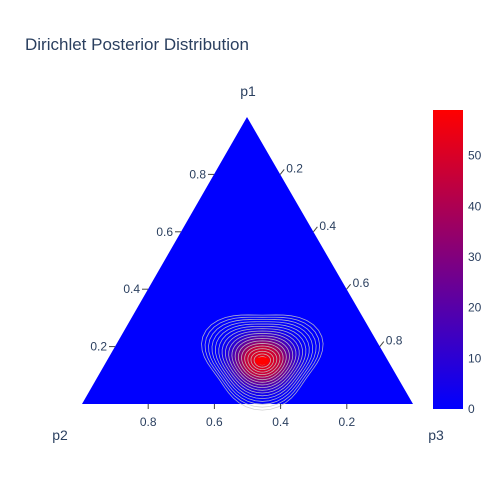  Describe the element at coordinates (214, 422) in the screenshot. I see `p2-tick-label: 0.6` at that location.